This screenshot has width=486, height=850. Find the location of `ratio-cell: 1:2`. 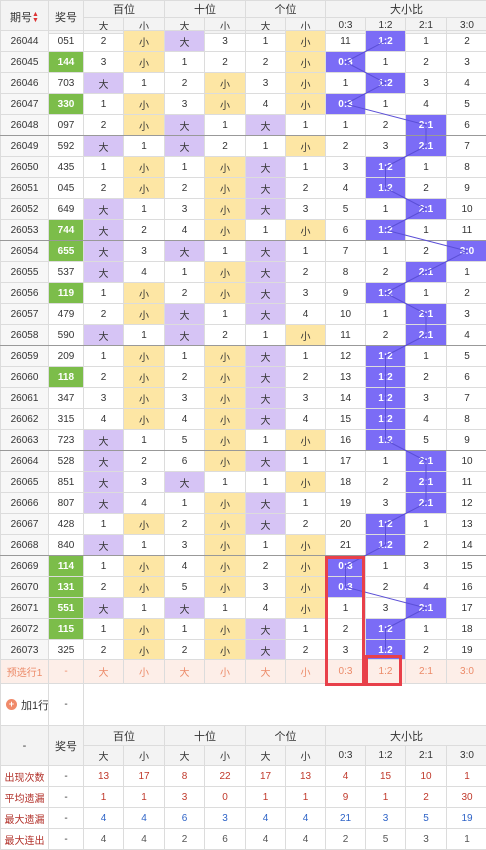

ratio-cell: 1:2 is located at coordinates (385, 293).